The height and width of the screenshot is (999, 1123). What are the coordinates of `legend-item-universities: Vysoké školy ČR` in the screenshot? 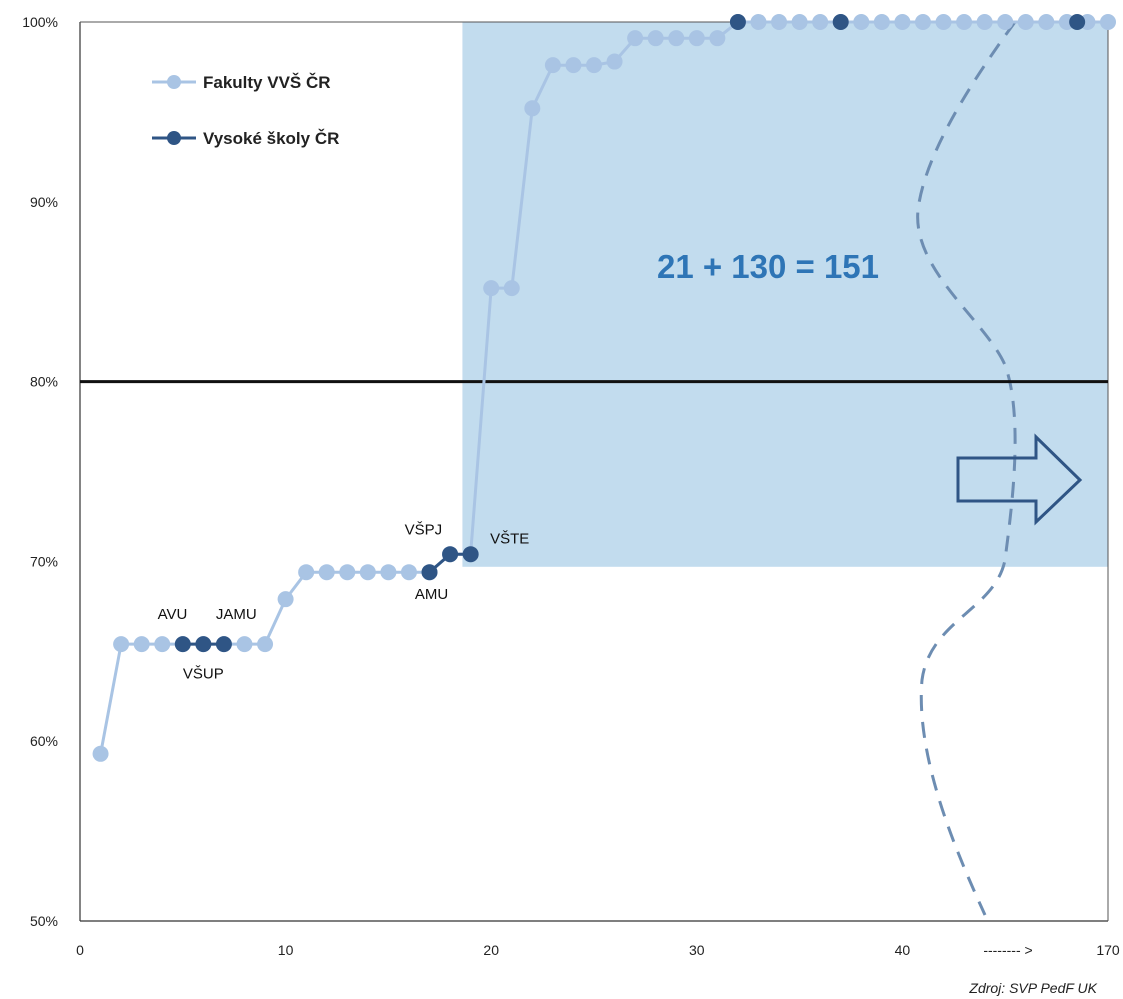 It's located at (245, 138).